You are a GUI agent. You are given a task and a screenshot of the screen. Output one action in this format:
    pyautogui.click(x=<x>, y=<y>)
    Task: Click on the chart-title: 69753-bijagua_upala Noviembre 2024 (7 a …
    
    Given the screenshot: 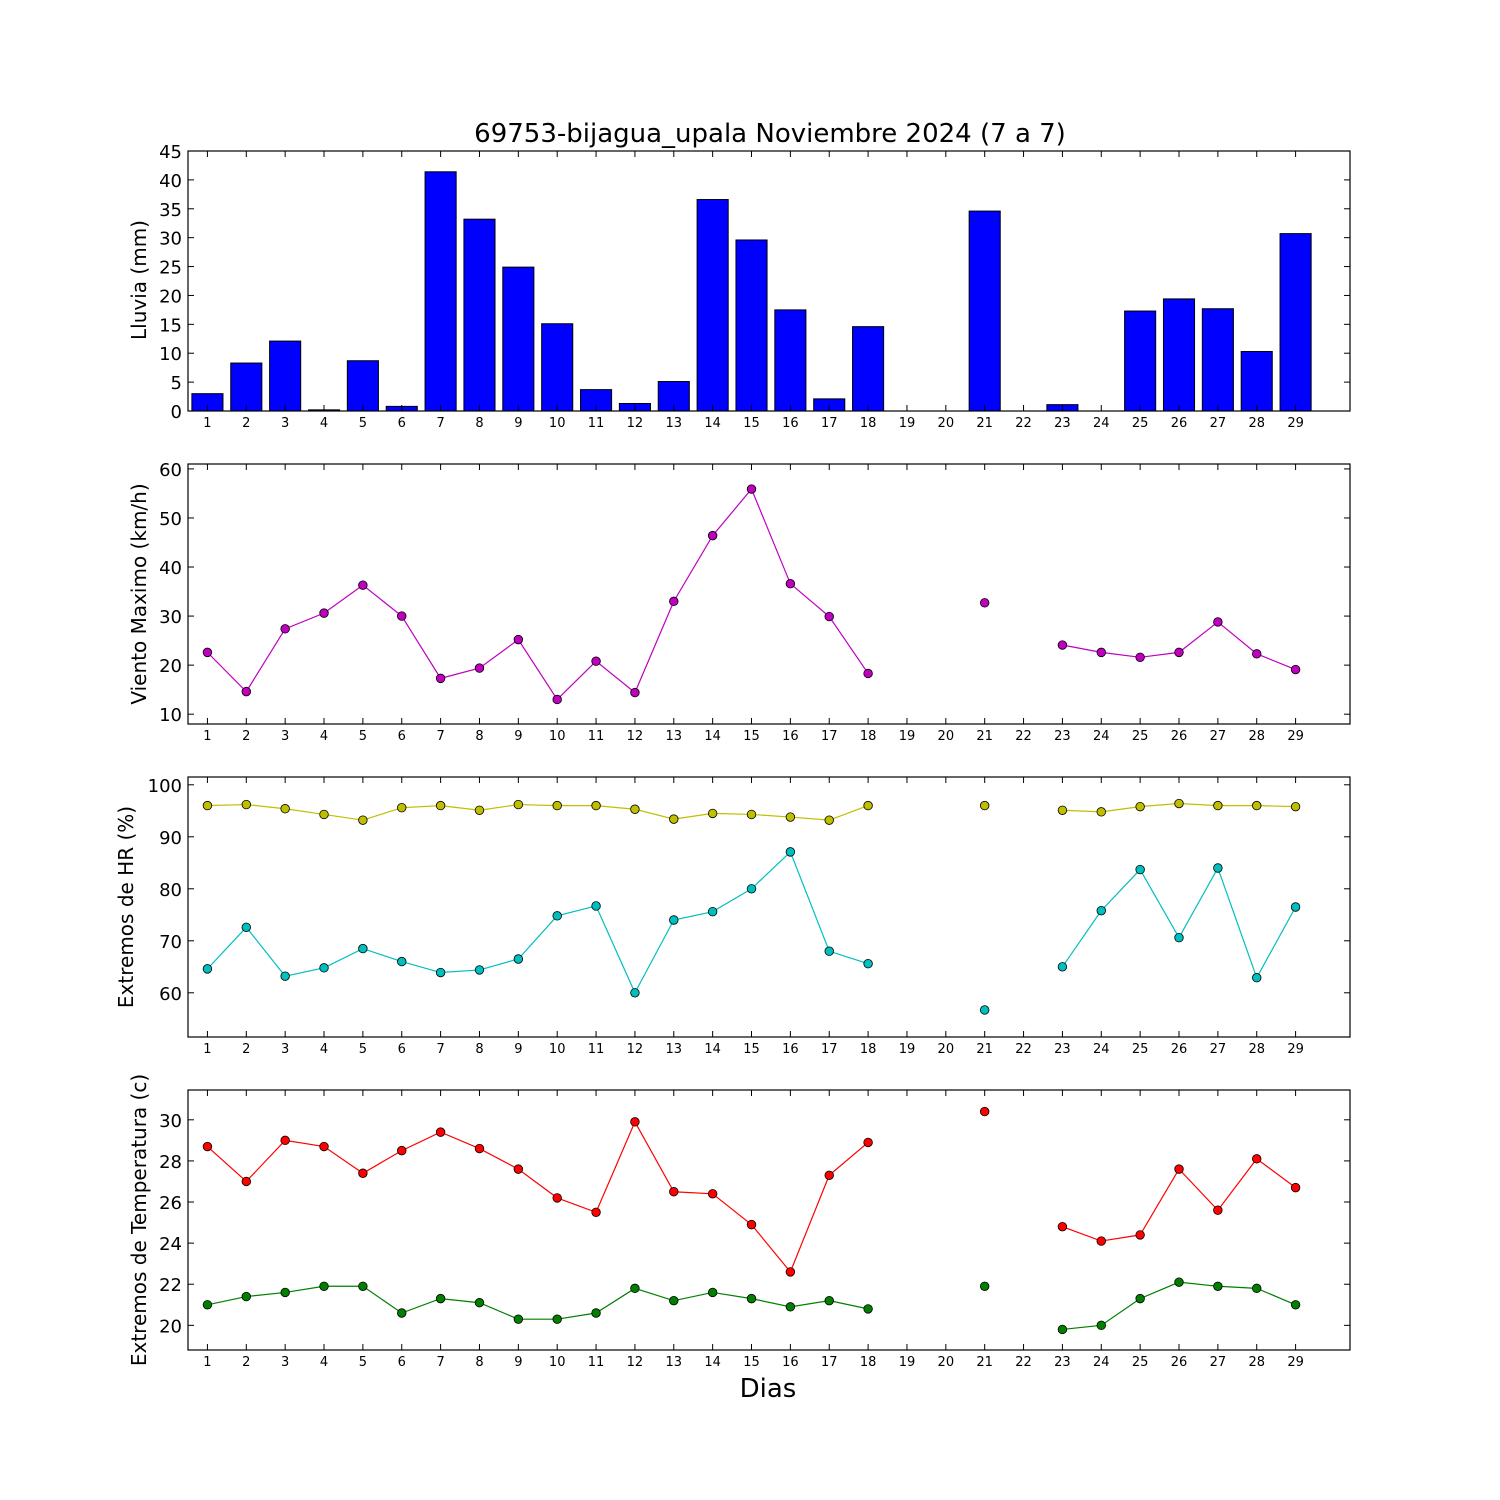 What is the action you would take?
    pyautogui.click(x=770, y=134)
    